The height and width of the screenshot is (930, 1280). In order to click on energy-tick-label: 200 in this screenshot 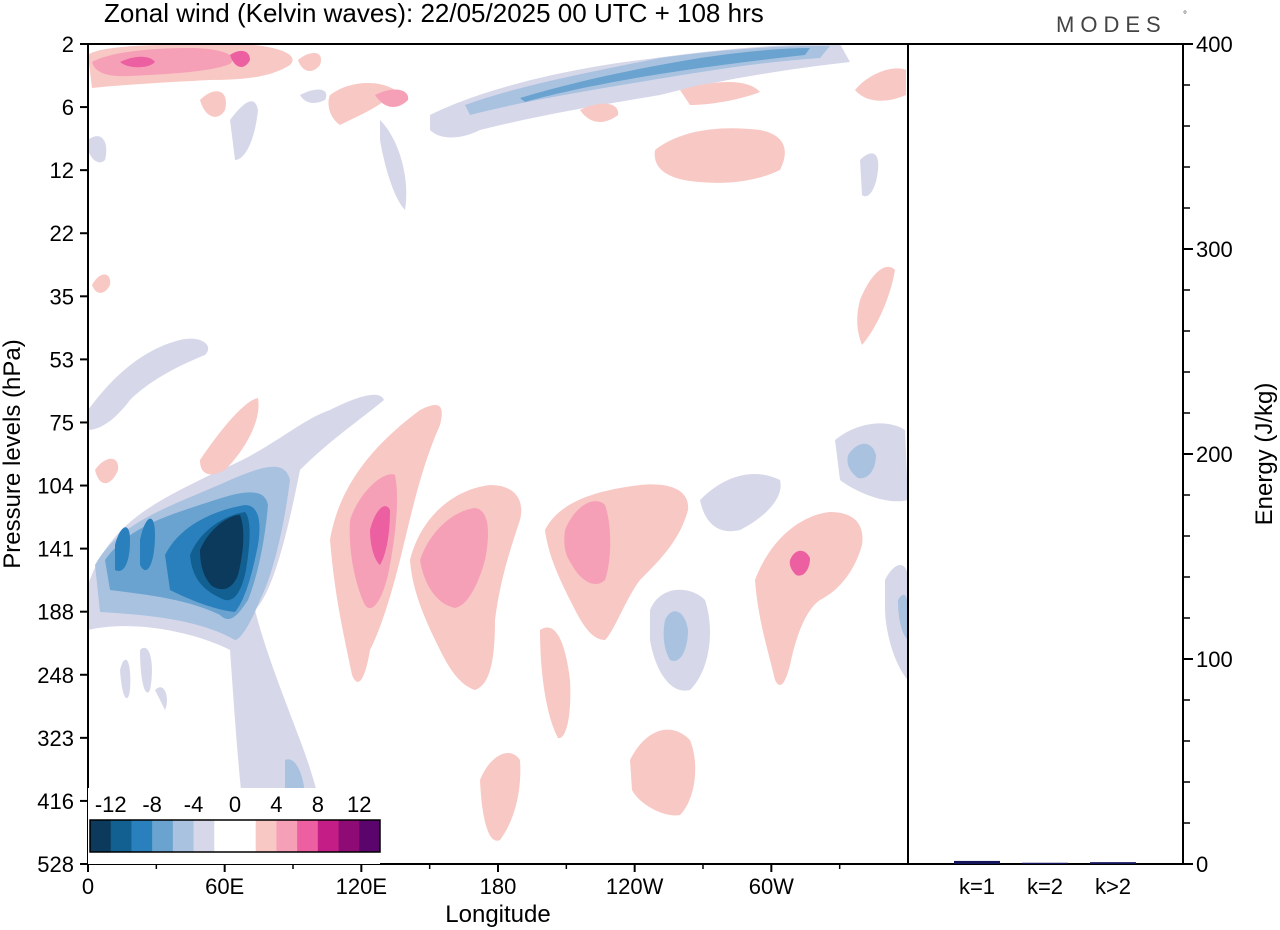, I will do `click(1214, 454)`.